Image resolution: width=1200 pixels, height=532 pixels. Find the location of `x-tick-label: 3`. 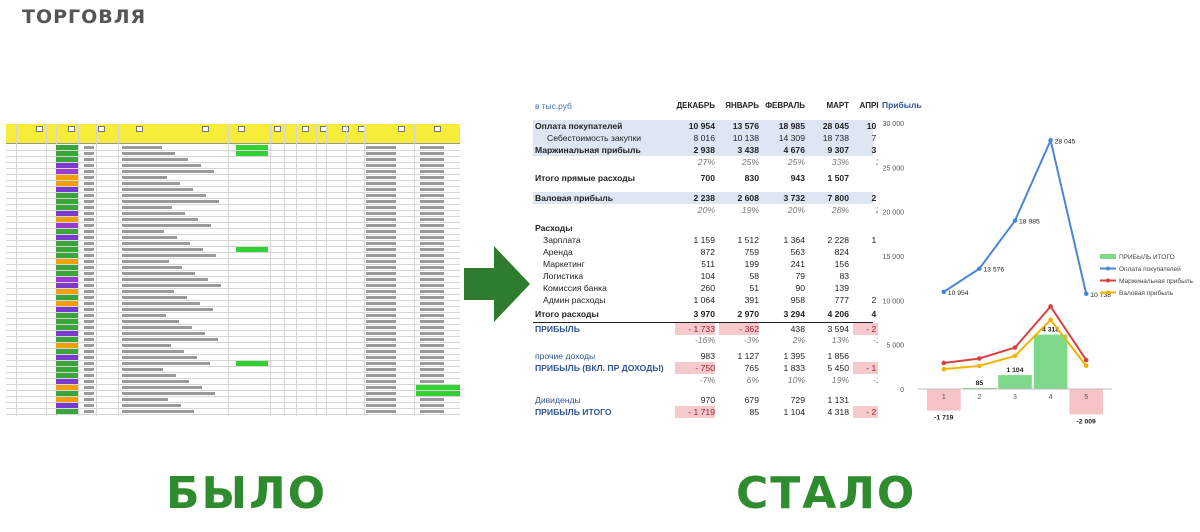

x-tick-label: 3 is located at coordinates (1015, 397).